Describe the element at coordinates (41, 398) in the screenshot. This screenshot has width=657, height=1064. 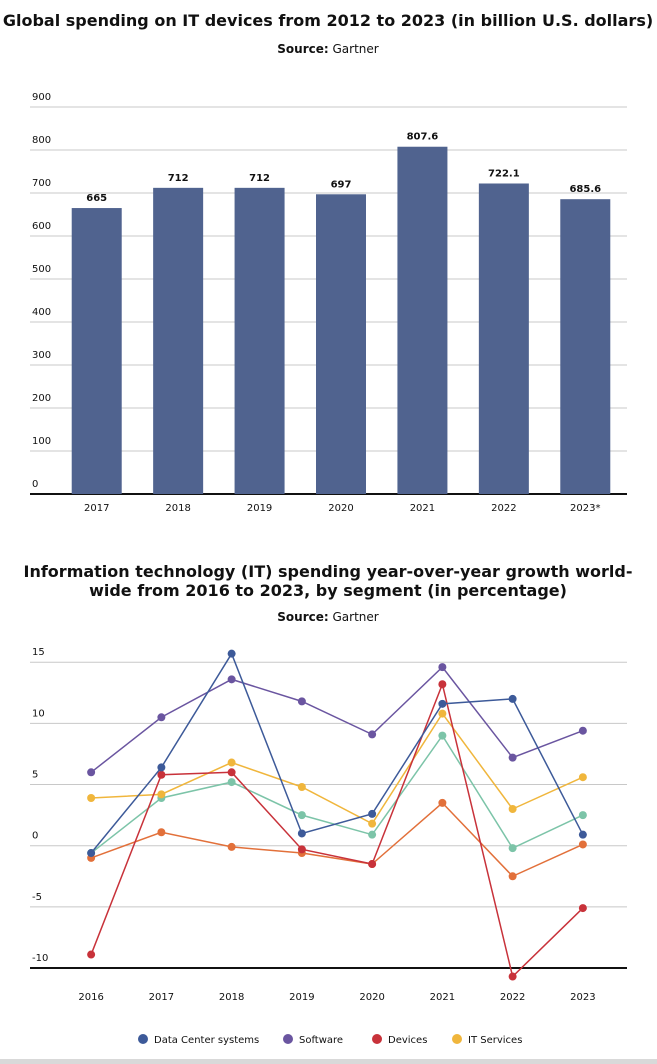
I see `y-tick-label: 200` at that location.